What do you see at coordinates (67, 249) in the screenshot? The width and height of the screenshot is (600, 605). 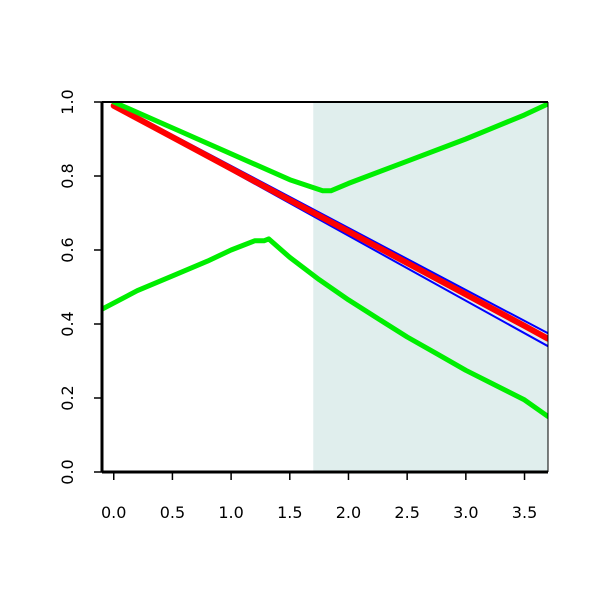 I see `y-tick-label: 0.6` at bounding box center [67, 249].